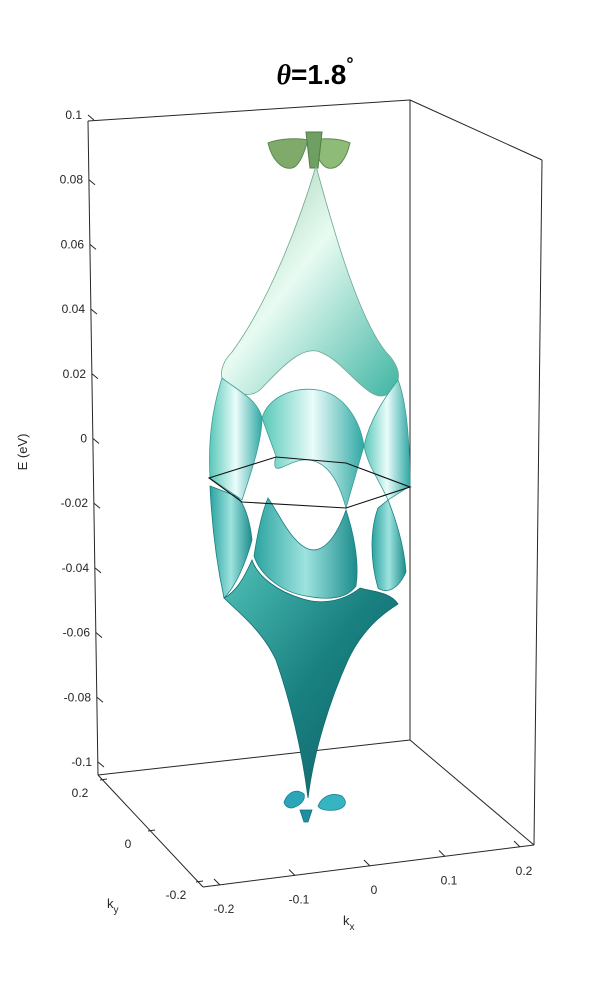 This screenshot has height=998, width=600. I want to click on x-tick-label: -0.2, so click(224, 909).